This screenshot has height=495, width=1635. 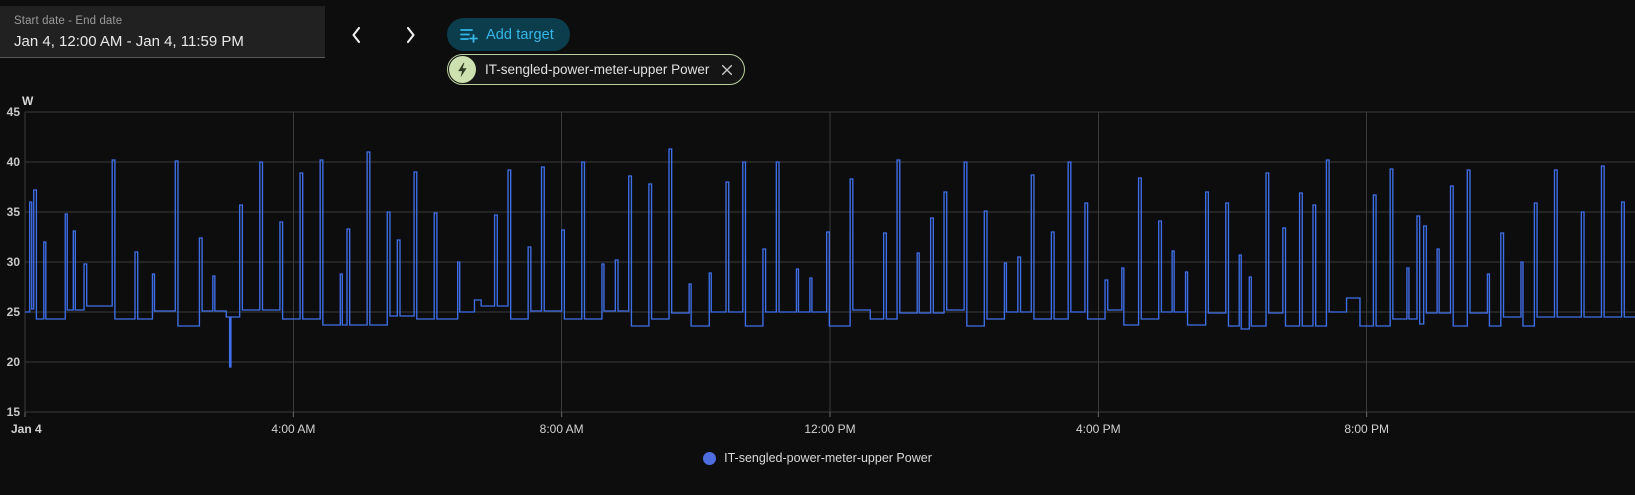 What do you see at coordinates (469, 36) in the screenshot?
I see `list-plus-icon` at bounding box center [469, 36].